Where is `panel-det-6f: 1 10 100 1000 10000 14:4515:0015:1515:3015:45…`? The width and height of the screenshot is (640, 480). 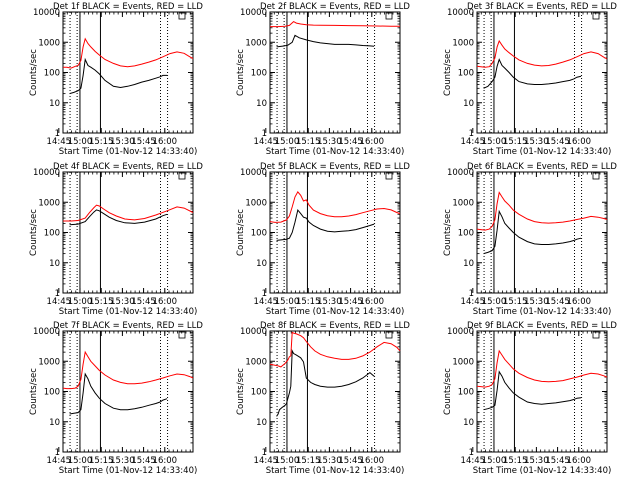
panel-det-6f: 1 10 100 1000 10000 14:4515:0015:1515:3015:45… is located at coordinates (530, 239).